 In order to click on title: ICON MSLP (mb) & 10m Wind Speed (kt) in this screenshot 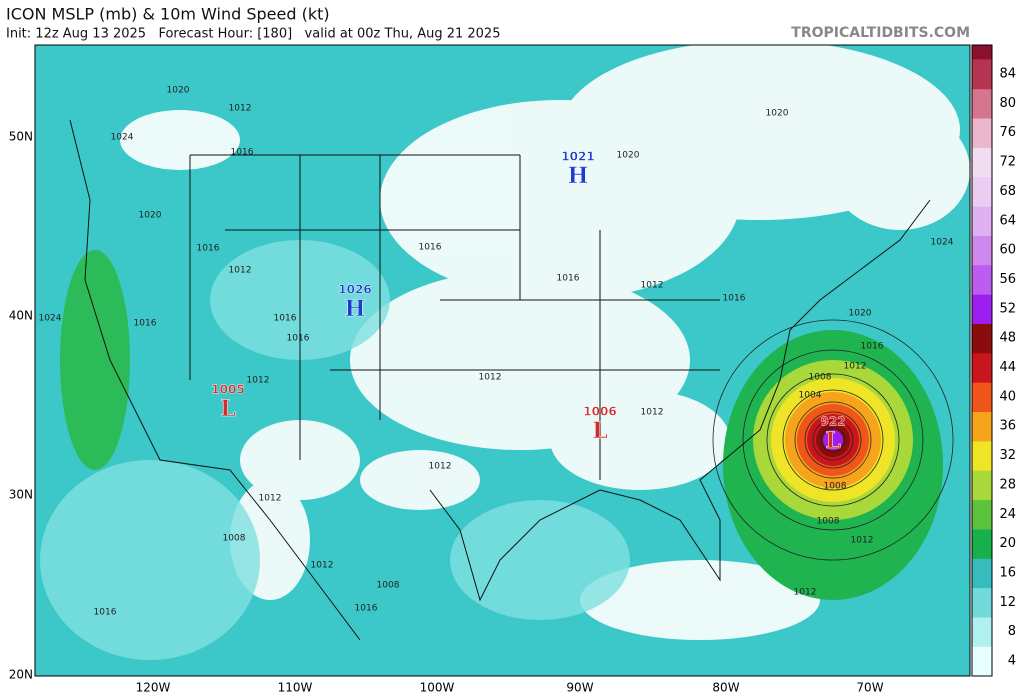, I will do `click(168, 14)`.